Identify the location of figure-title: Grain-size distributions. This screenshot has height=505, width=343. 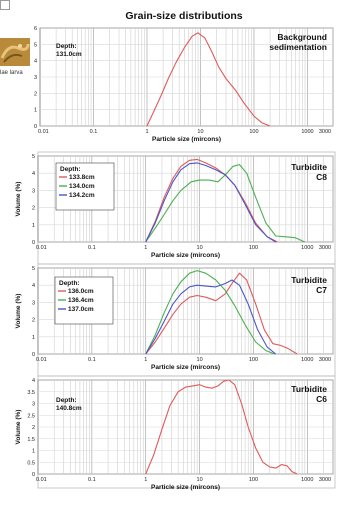
(183, 16).